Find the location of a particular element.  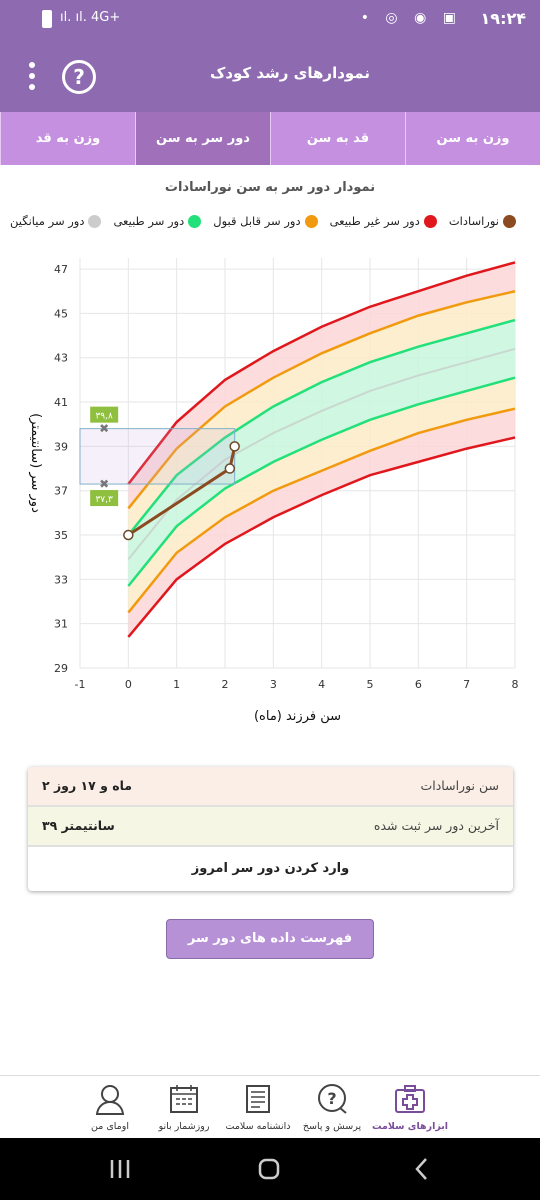

y-tick-label: 31 is located at coordinates (61, 624).